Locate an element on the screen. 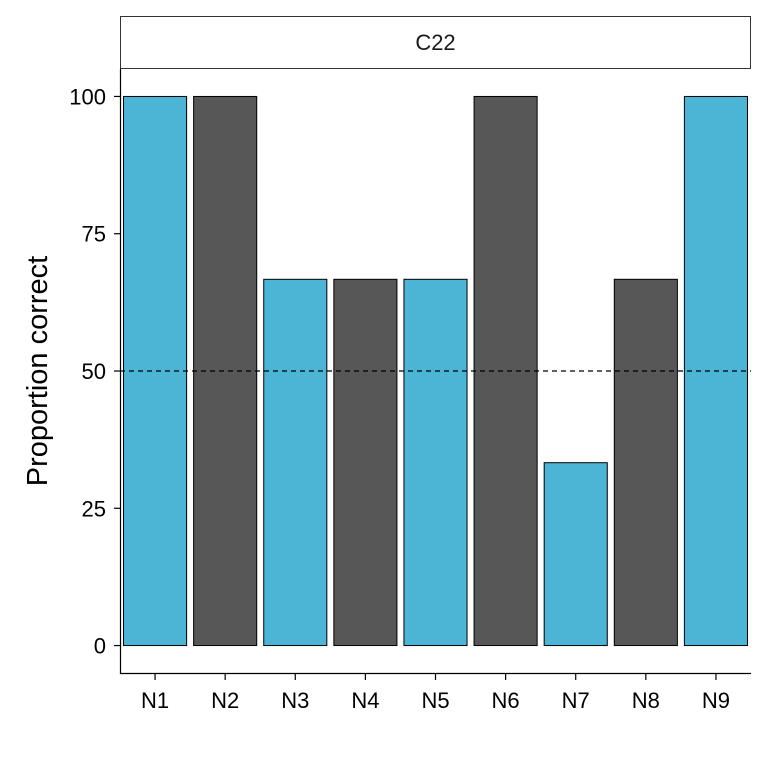 The height and width of the screenshot is (768, 768). bar-n8 is located at coordinates (645, 462).